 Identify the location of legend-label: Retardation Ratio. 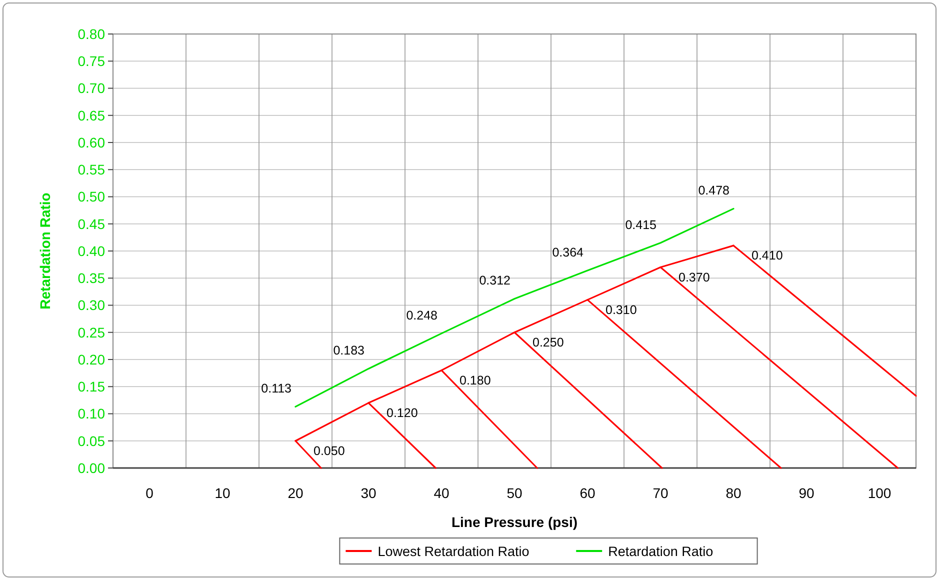
(661, 552).